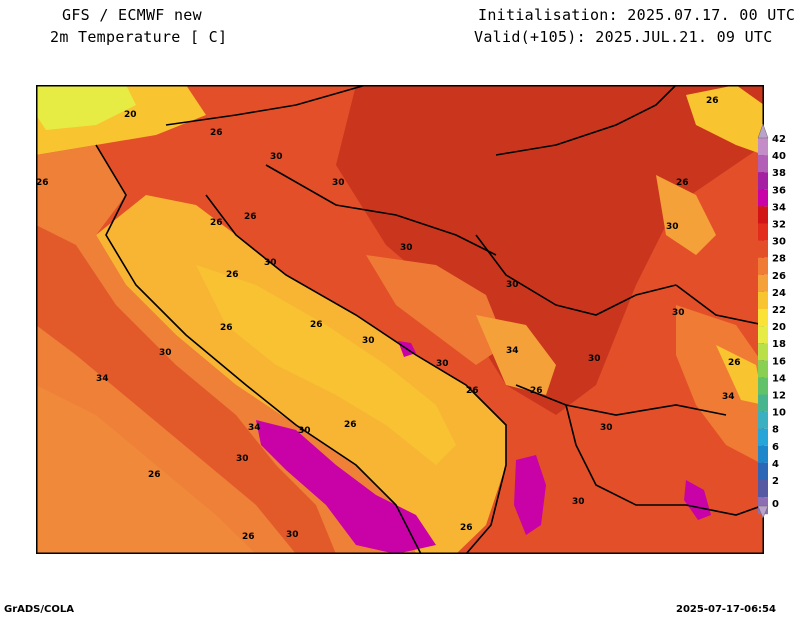  Describe the element at coordinates (775, 481) in the screenshot. I see `colorbar-tick-label: 2` at that location.